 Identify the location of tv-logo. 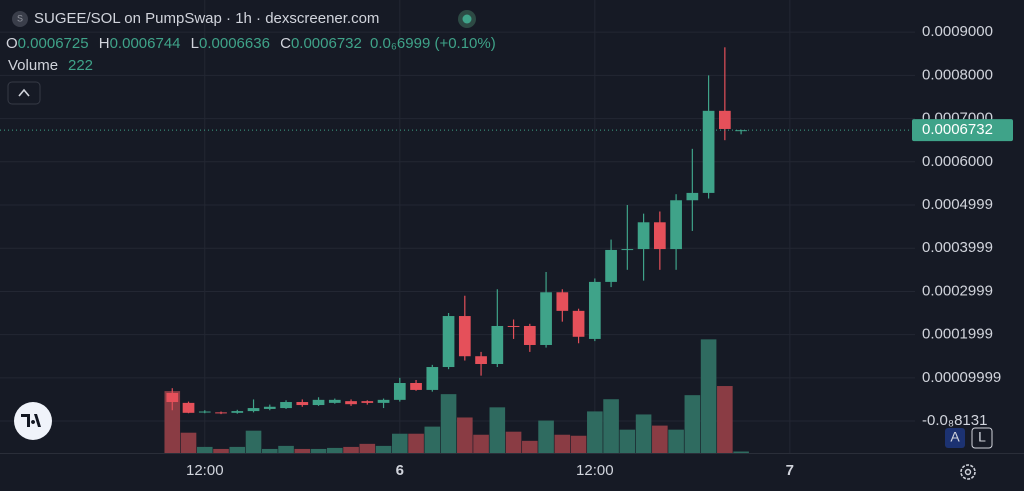
(33, 421).